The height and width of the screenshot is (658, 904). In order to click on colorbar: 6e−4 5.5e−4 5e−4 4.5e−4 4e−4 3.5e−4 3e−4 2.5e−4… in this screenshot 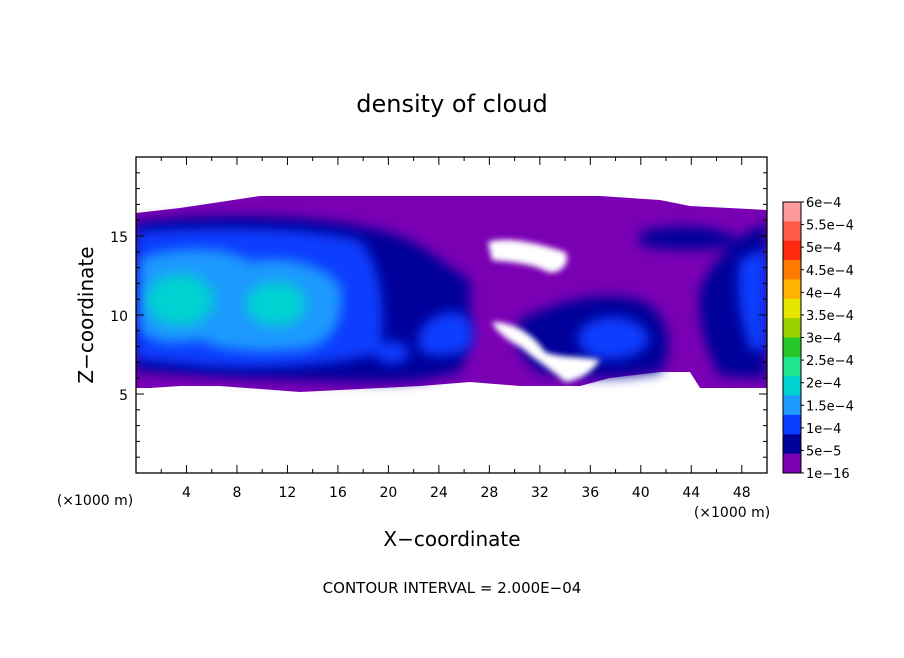, I will do `click(818, 339)`.